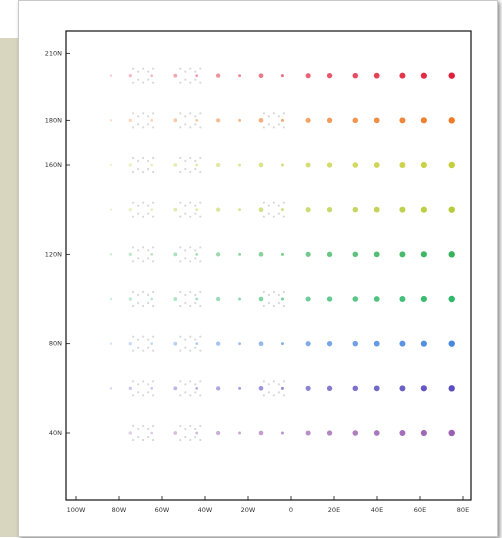 The height and width of the screenshot is (538, 502). What do you see at coordinates (162, 510) in the screenshot?
I see `x-tick-label: 60W` at bounding box center [162, 510].